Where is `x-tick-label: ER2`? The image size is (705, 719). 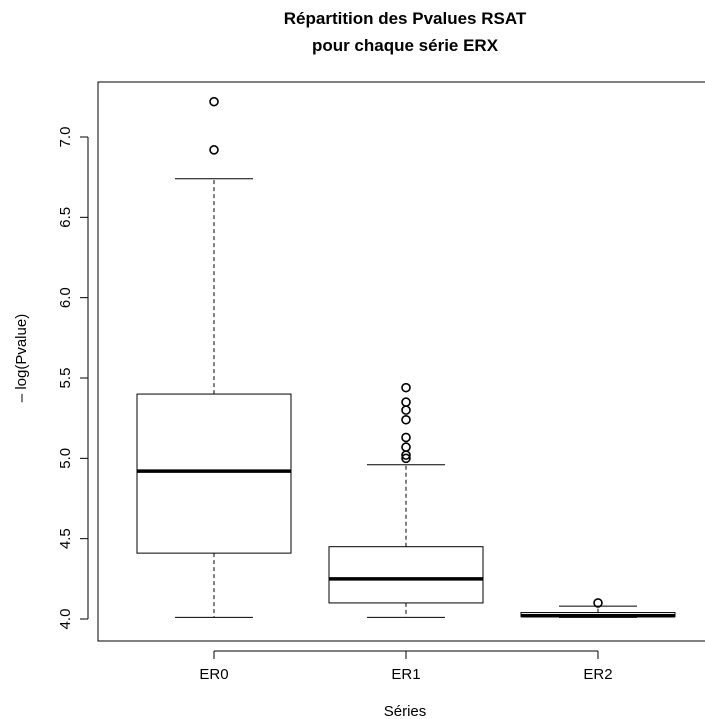
x-tick-label: ER2 is located at coordinates (597, 674).